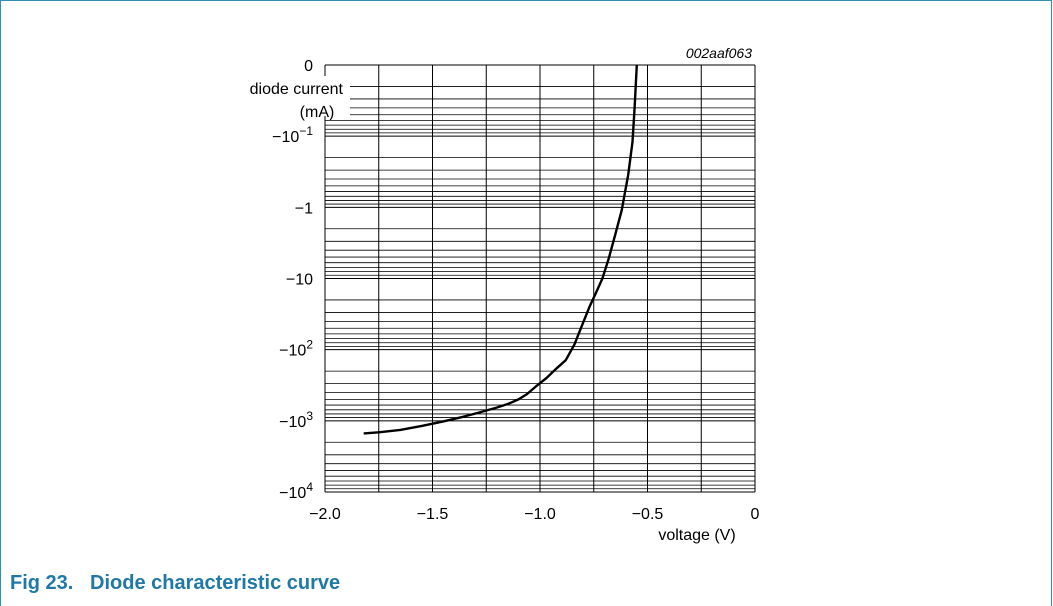 This screenshot has height=606, width=1053. What do you see at coordinates (292, 135) in the screenshot?
I see `y-tick-label: −10−1` at bounding box center [292, 135].